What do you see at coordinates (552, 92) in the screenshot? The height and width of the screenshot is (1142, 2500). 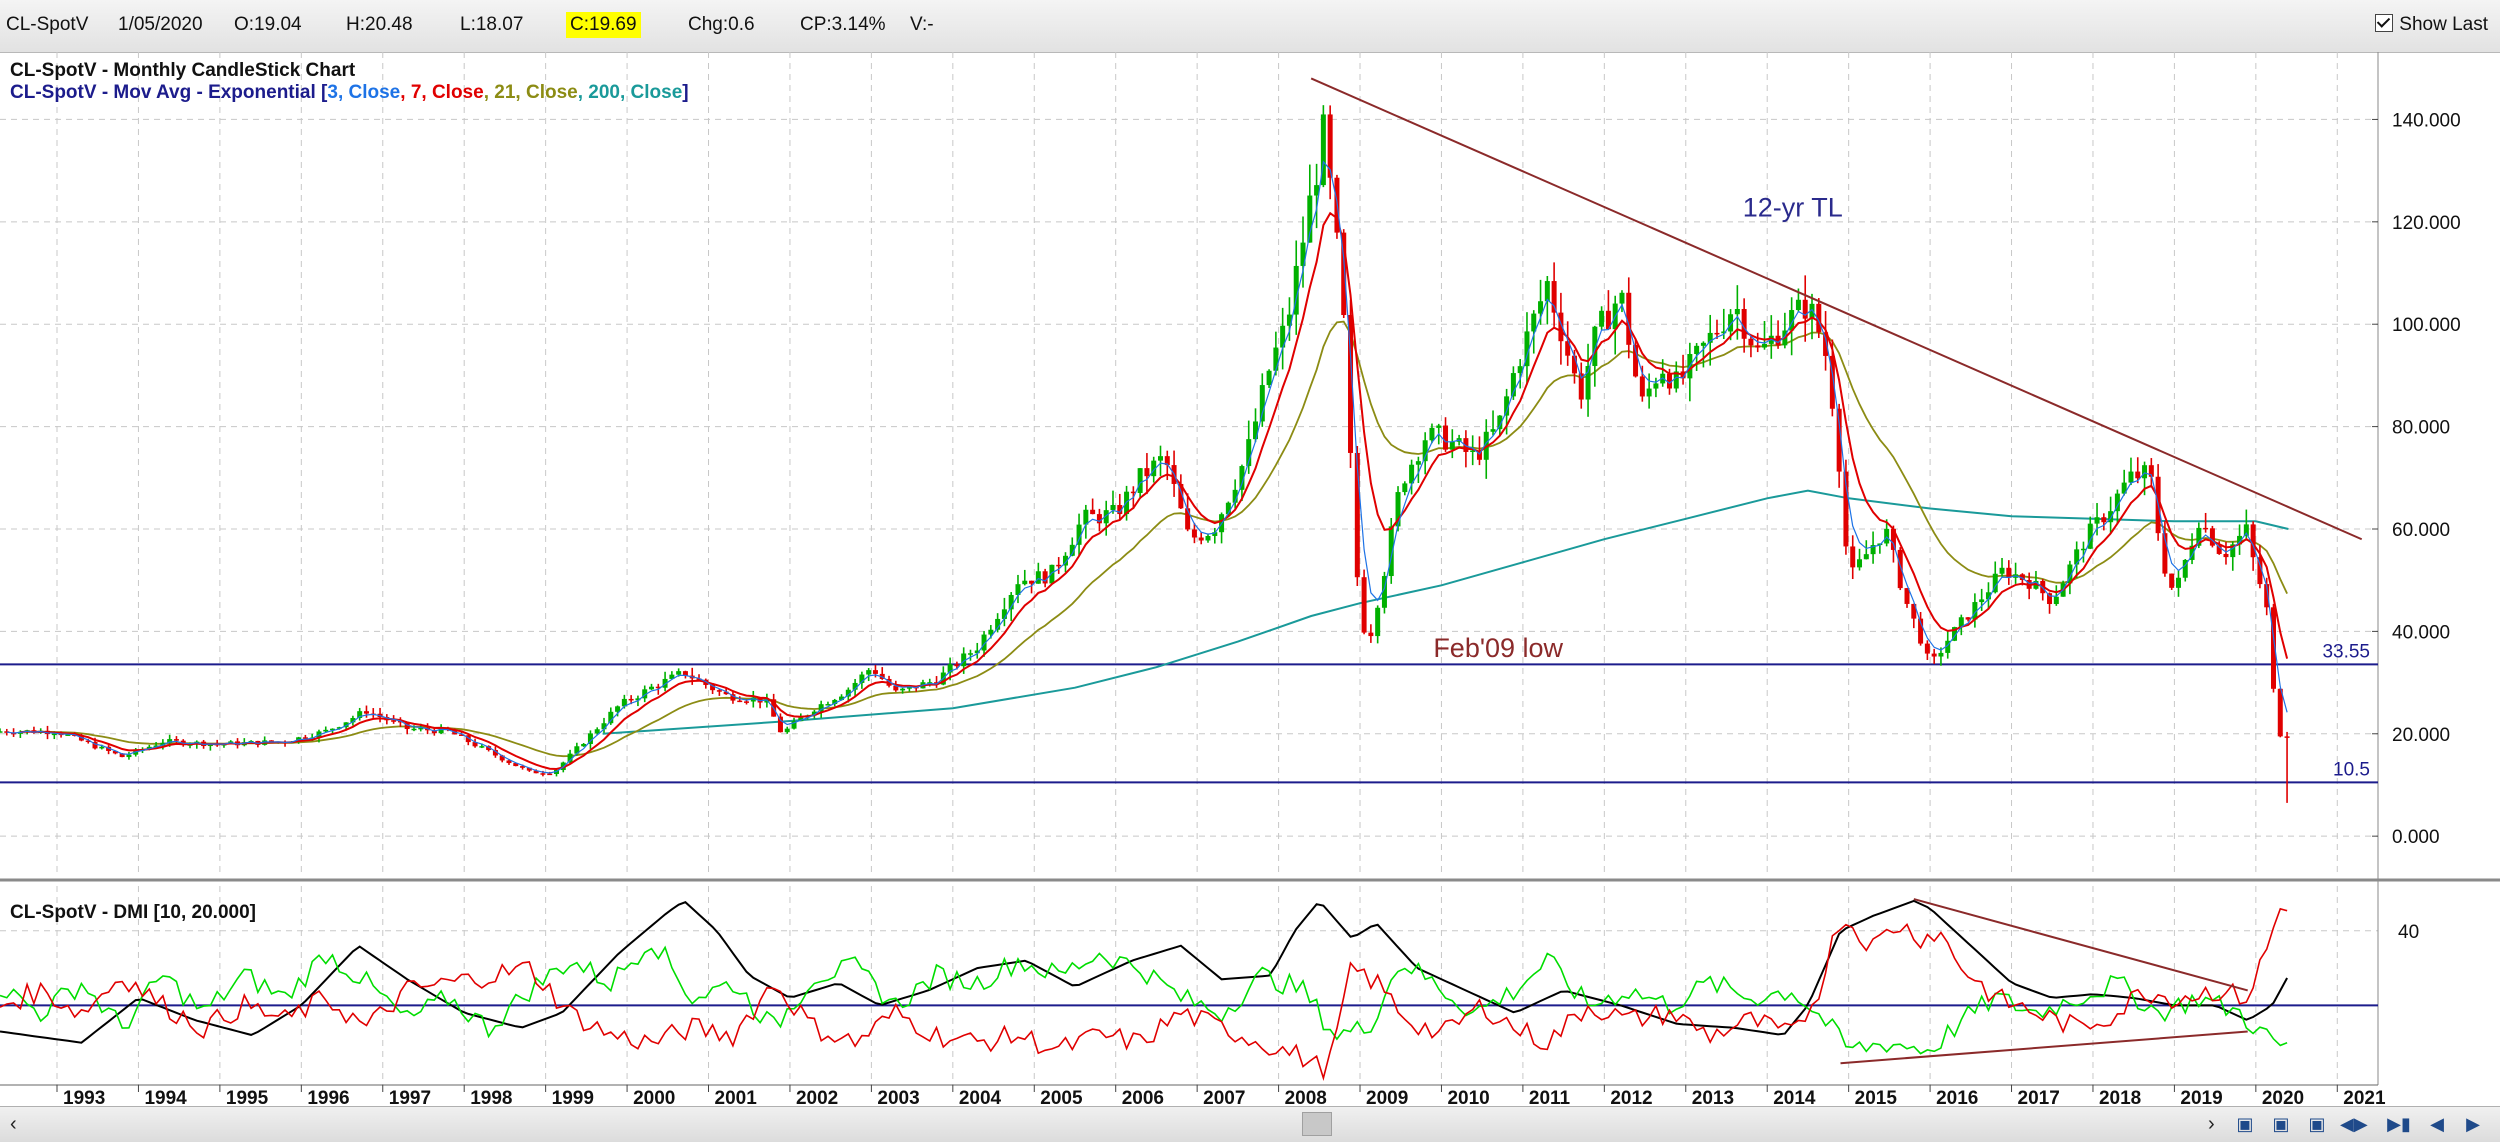 I see `ema-legend-f3: Close` at bounding box center [552, 92].